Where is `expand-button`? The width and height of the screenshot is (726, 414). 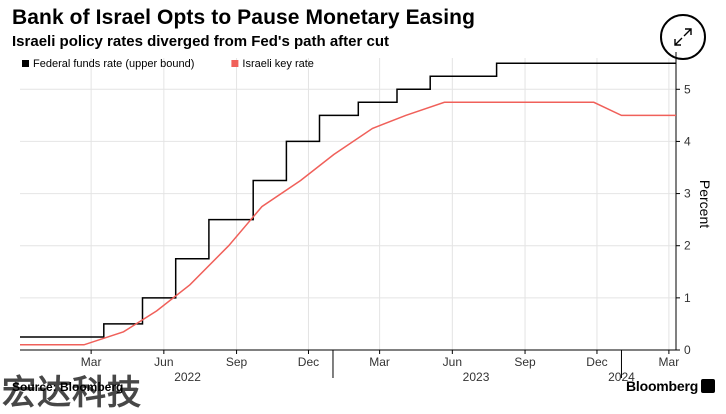
expand-button is located at coordinates (683, 37).